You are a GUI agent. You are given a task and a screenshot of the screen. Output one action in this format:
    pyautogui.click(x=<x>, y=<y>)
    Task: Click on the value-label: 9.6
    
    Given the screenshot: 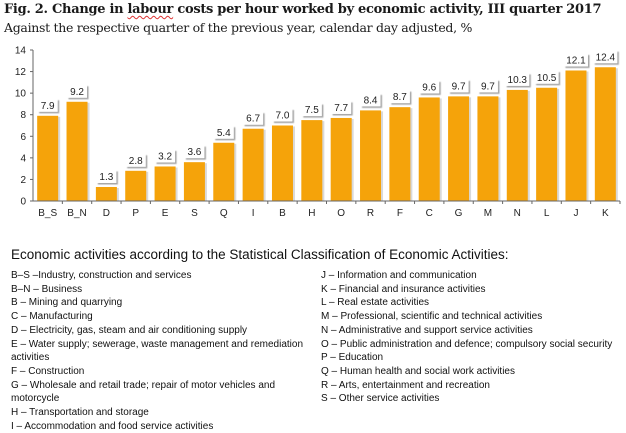 What is the action you would take?
    pyautogui.click(x=429, y=87)
    